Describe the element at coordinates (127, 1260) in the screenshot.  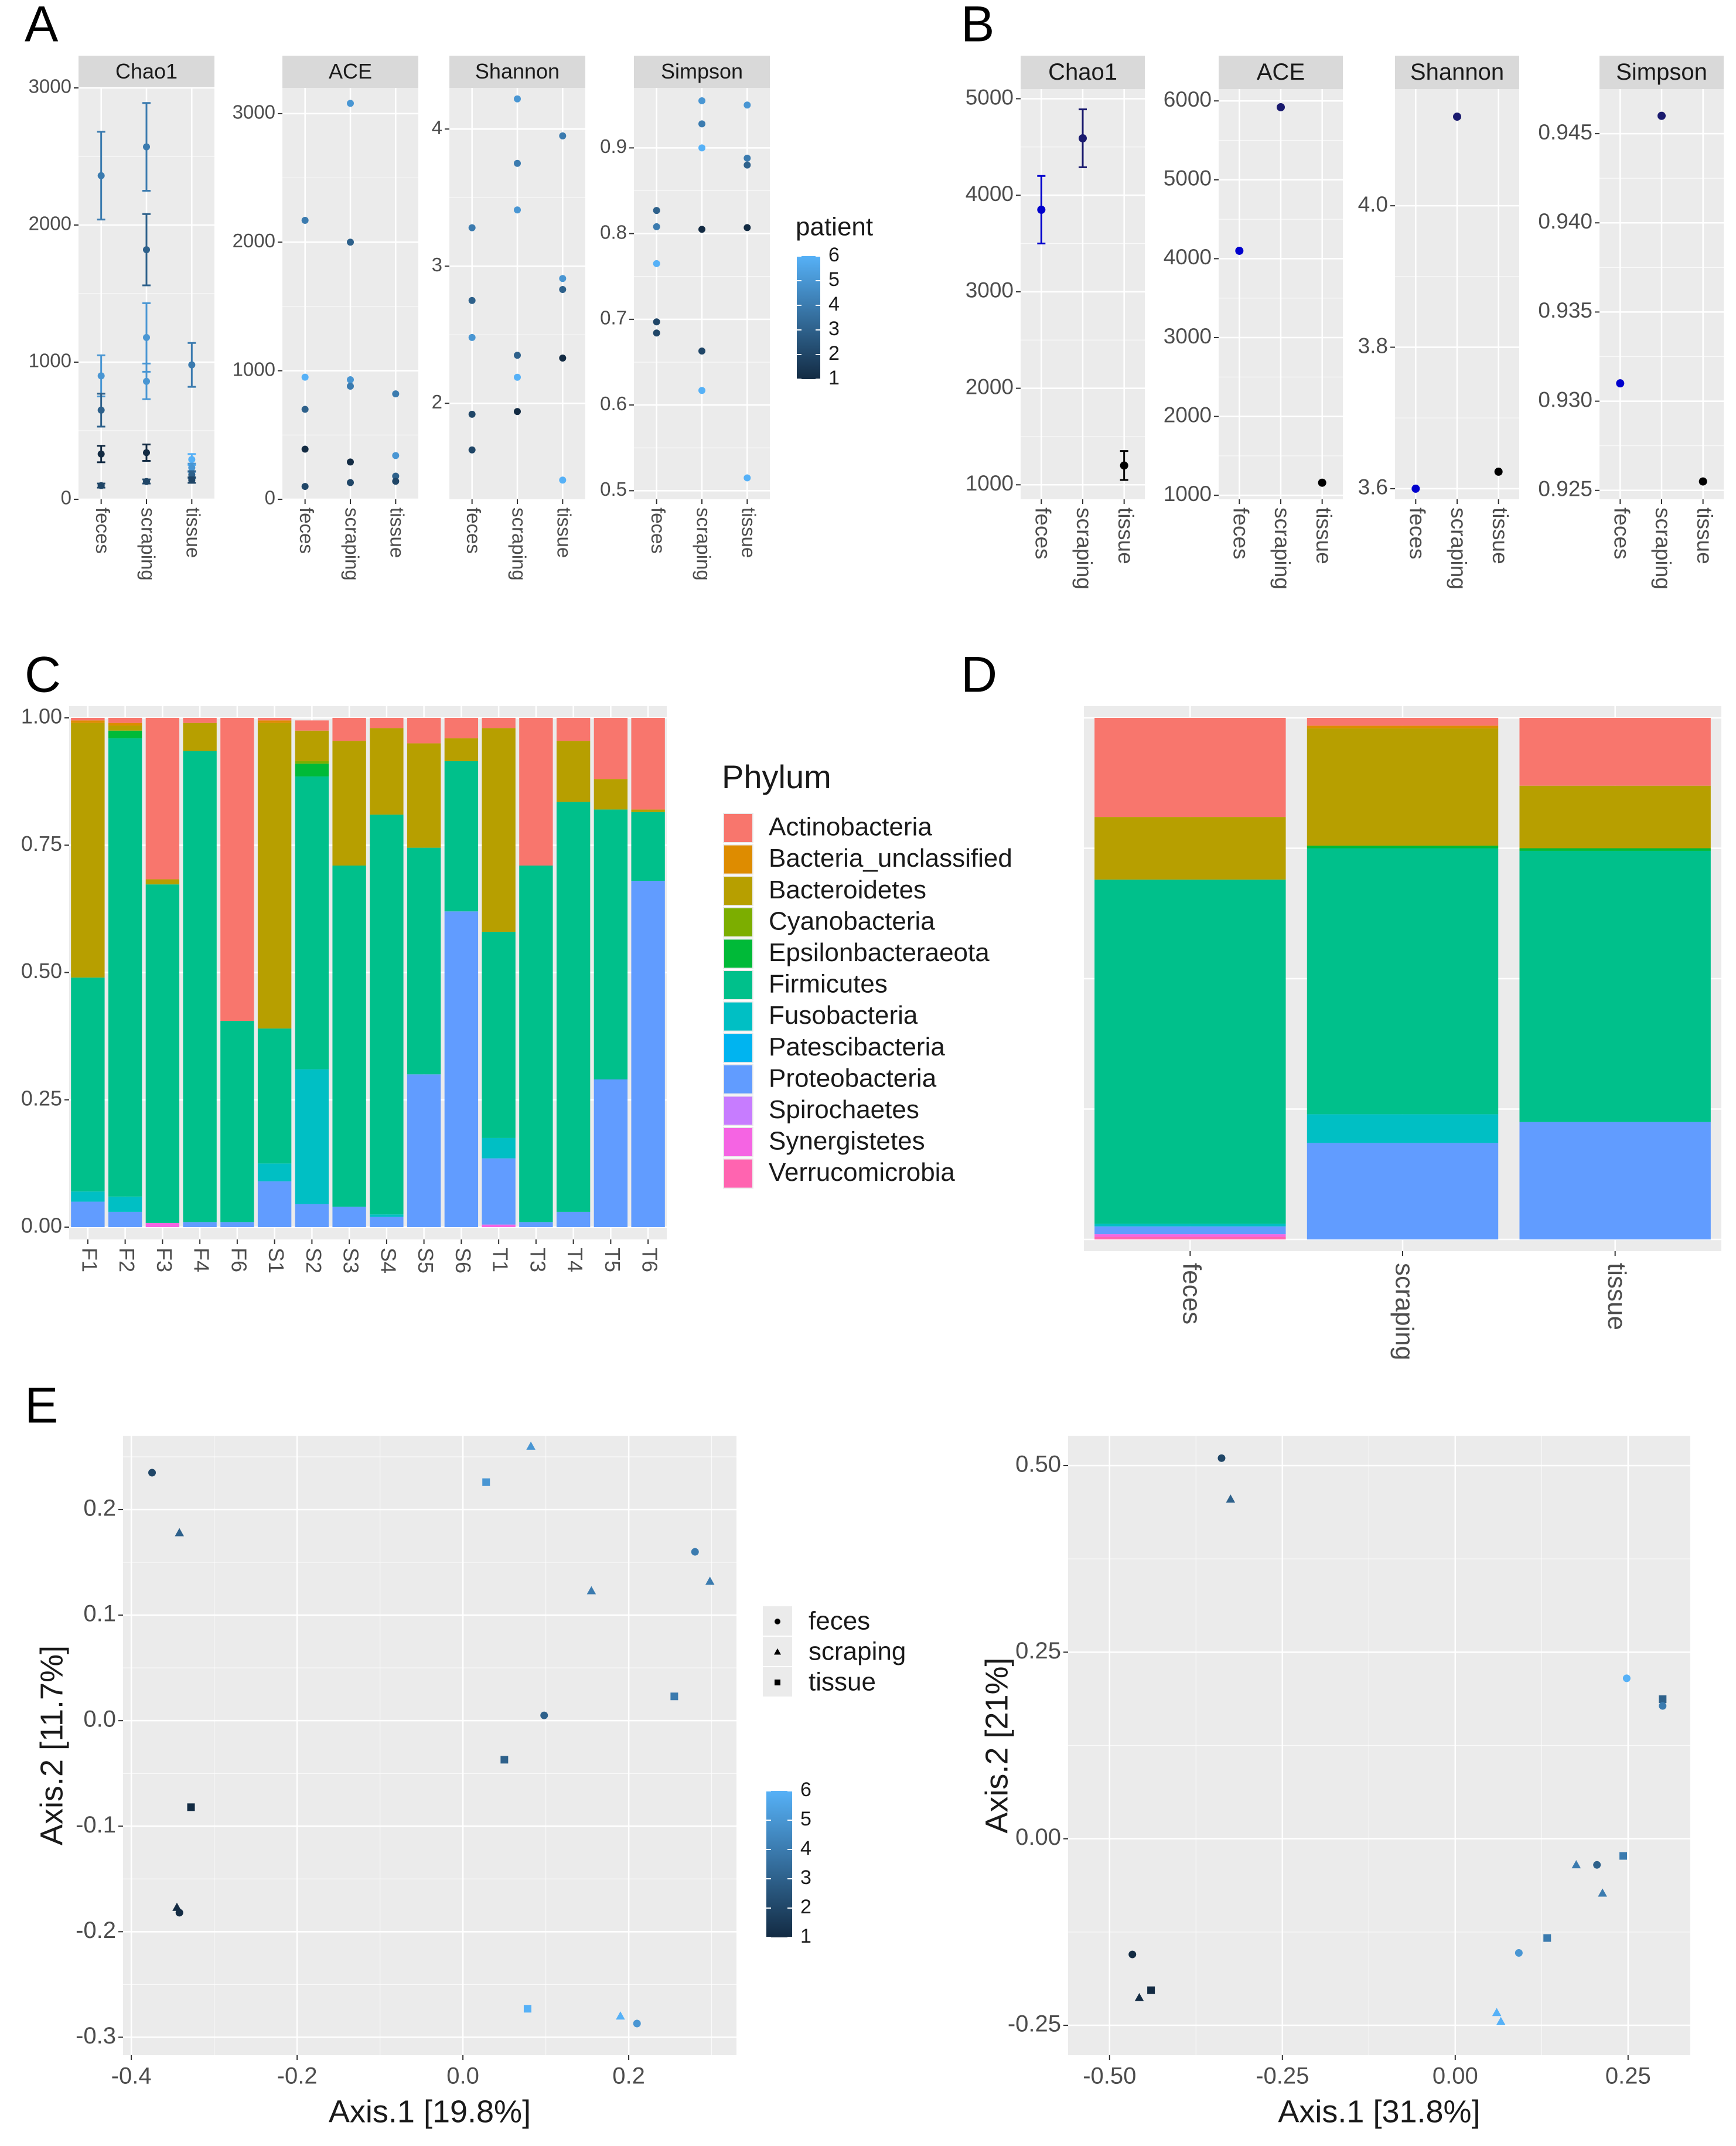
I see `x-tick-label: F2` at that location.